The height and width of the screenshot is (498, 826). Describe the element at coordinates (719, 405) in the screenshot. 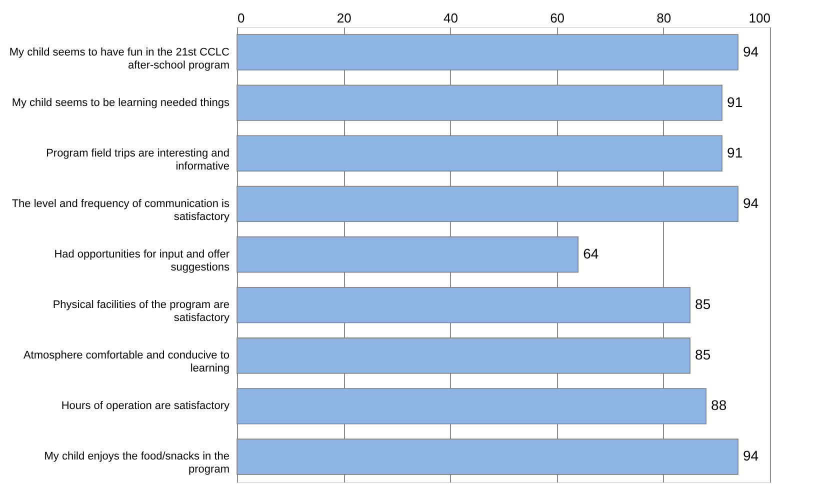

I see `data-label: 88` at that location.